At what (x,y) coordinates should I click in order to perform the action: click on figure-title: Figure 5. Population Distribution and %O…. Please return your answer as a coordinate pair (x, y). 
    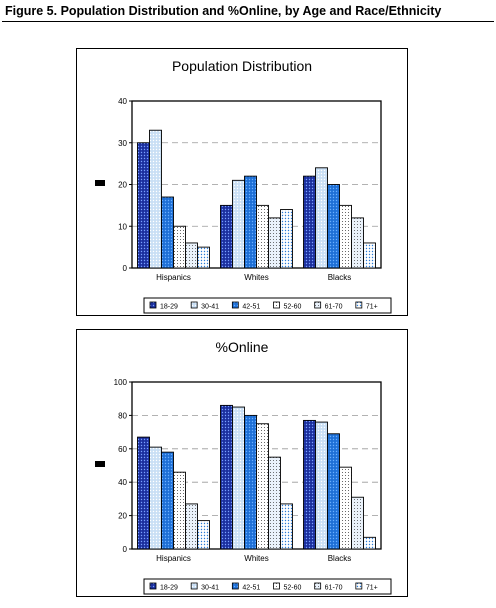
    Looking at the image, I should click on (223, 11).